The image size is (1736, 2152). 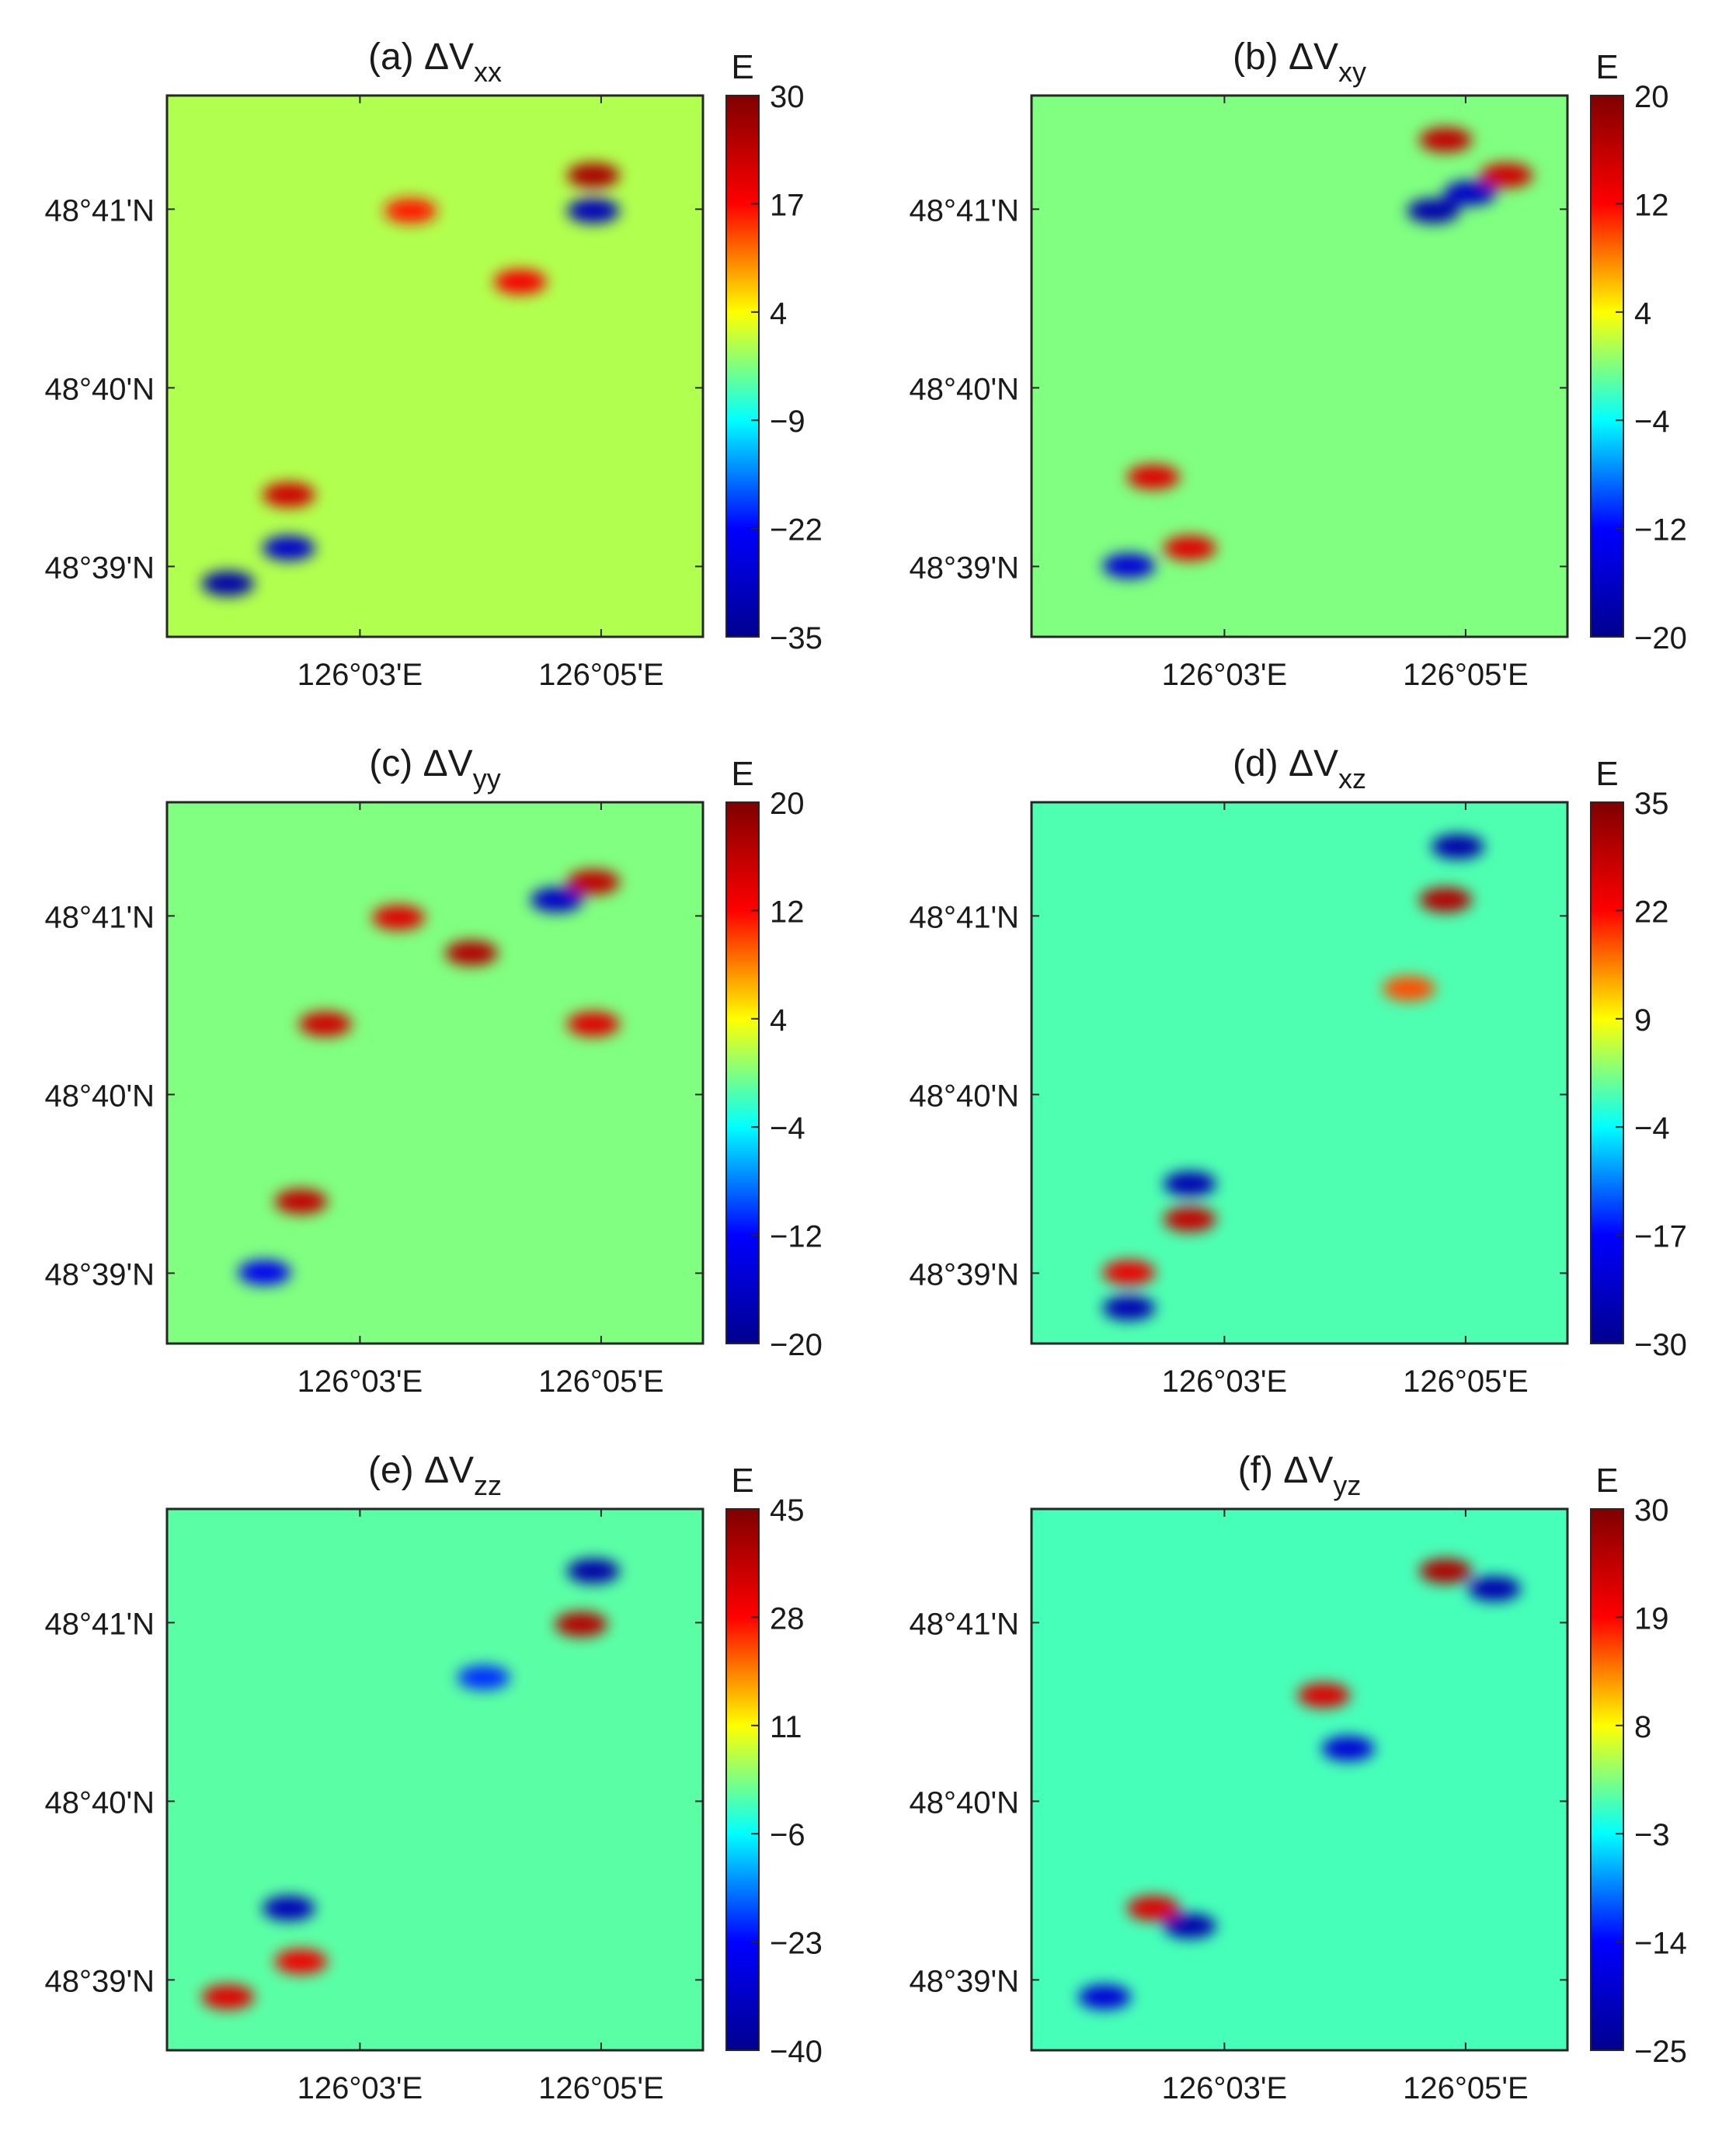 I want to click on colorbar-tick-label: 9, so click(x=1642, y=1021).